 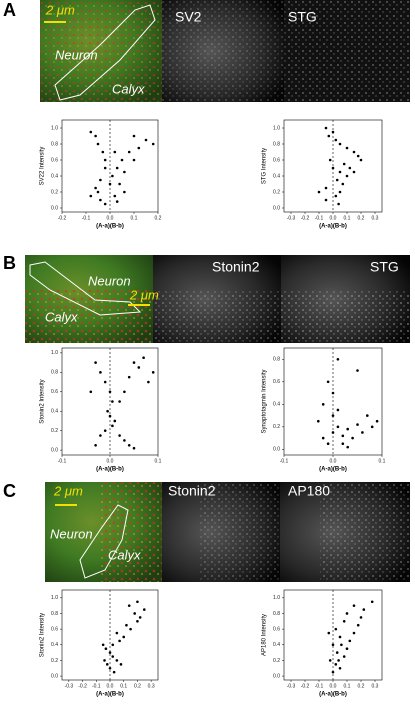 What do you see at coordinates (104, 541) in the screenshot?
I see `calyx-outline` at bounding box center [104, 541].